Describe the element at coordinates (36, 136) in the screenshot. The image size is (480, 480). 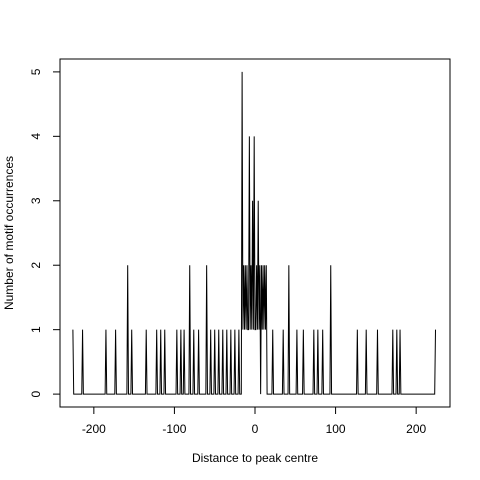
I see `y-tick-label: 4` at that location.